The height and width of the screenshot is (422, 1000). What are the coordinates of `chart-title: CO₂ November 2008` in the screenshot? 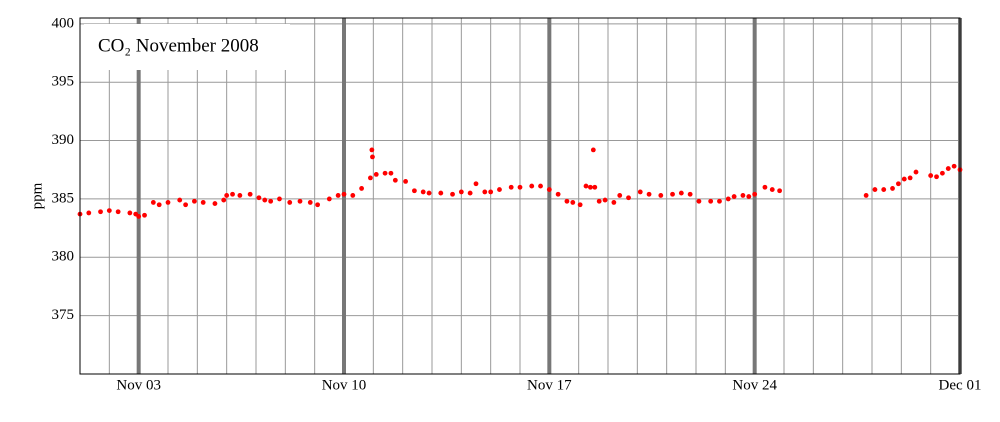 It's located at (178, 45).